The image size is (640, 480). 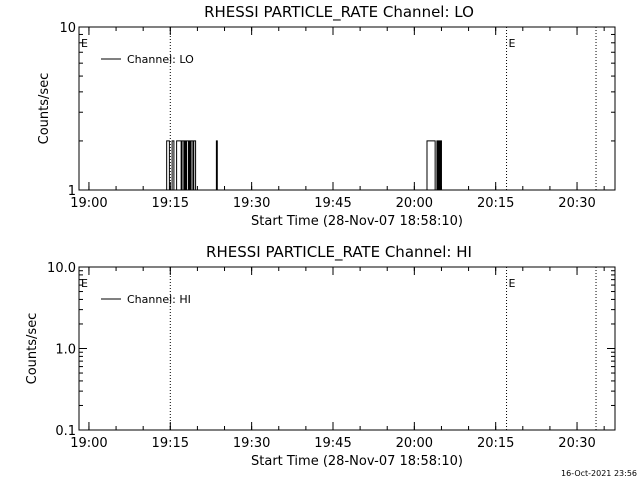 I want to click on y-tick-label: 10.0, so click(x=61, y=268).